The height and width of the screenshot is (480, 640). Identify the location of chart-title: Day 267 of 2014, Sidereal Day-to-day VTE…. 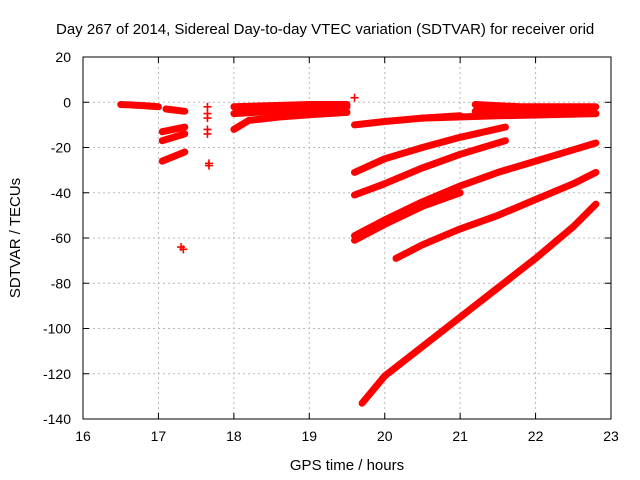
(325, 29).